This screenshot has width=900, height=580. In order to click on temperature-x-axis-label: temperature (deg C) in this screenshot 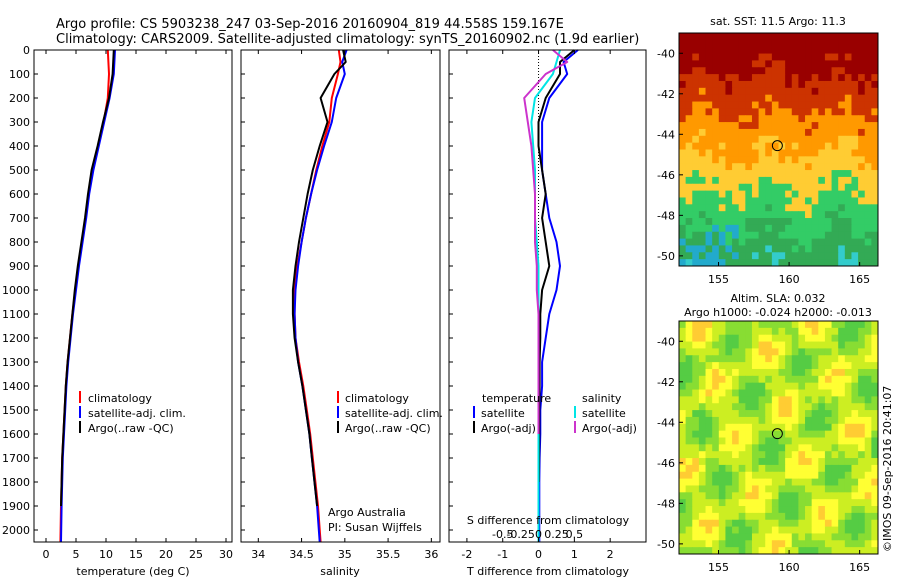, I will do `click(132, 571)`.